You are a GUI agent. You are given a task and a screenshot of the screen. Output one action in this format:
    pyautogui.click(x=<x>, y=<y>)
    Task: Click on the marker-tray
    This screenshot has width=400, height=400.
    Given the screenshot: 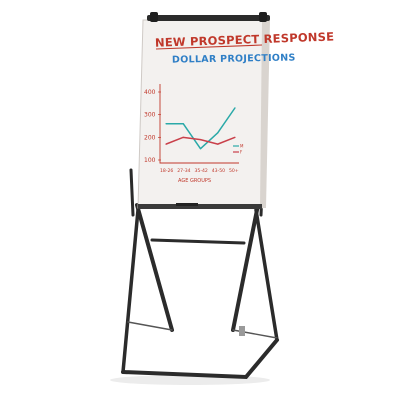 What is the action you would take?
    pyautogui.click(x=200, y=206)
    